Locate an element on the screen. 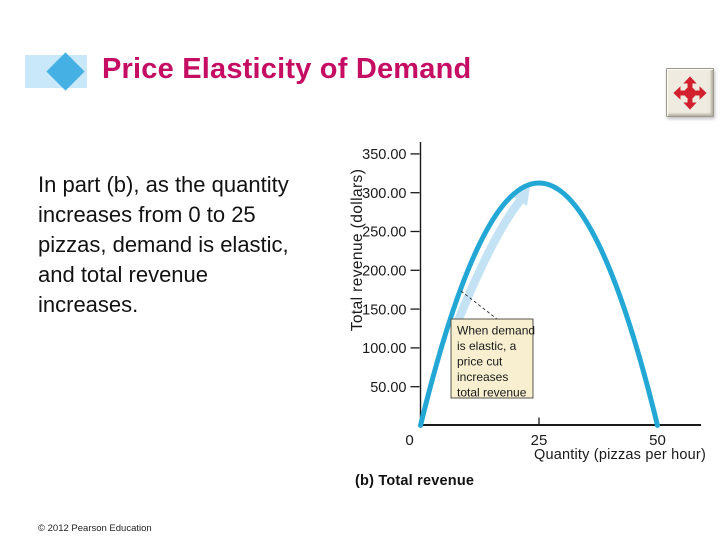 The height and width of the screenshot is (540, 720). x-tick-label: 50 is located at coordinates (657, 440).